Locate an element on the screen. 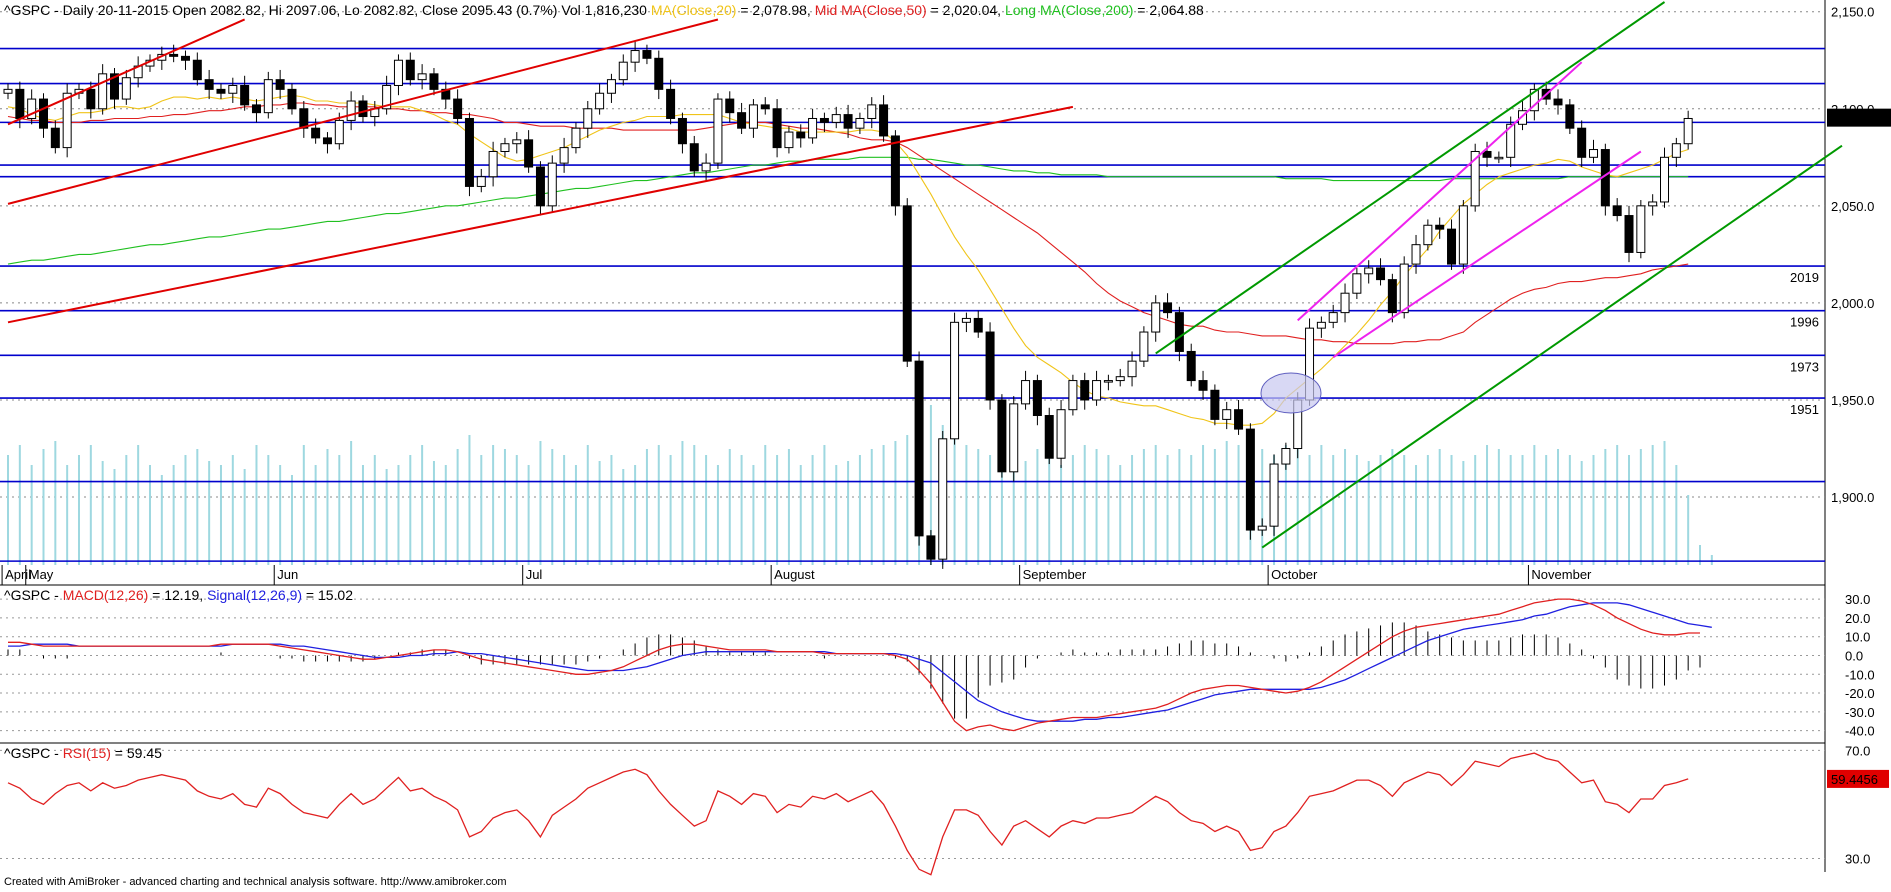 The image size is (1891, 892). last-close-label: 2,095.43 is located at coordinates (1856, 118).